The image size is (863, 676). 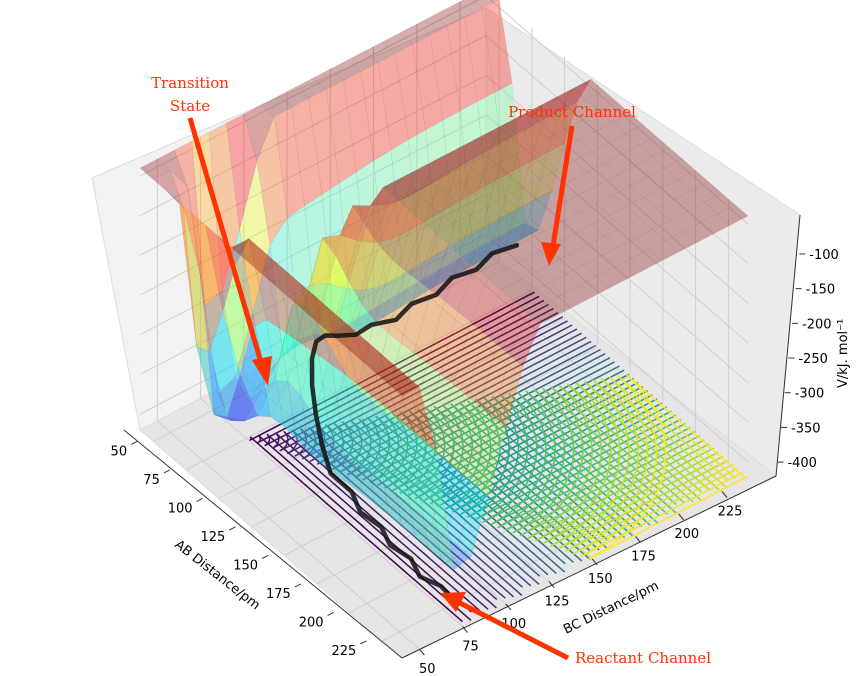 I want to click on z-tick-label: -350, so click(x=806, y=428).